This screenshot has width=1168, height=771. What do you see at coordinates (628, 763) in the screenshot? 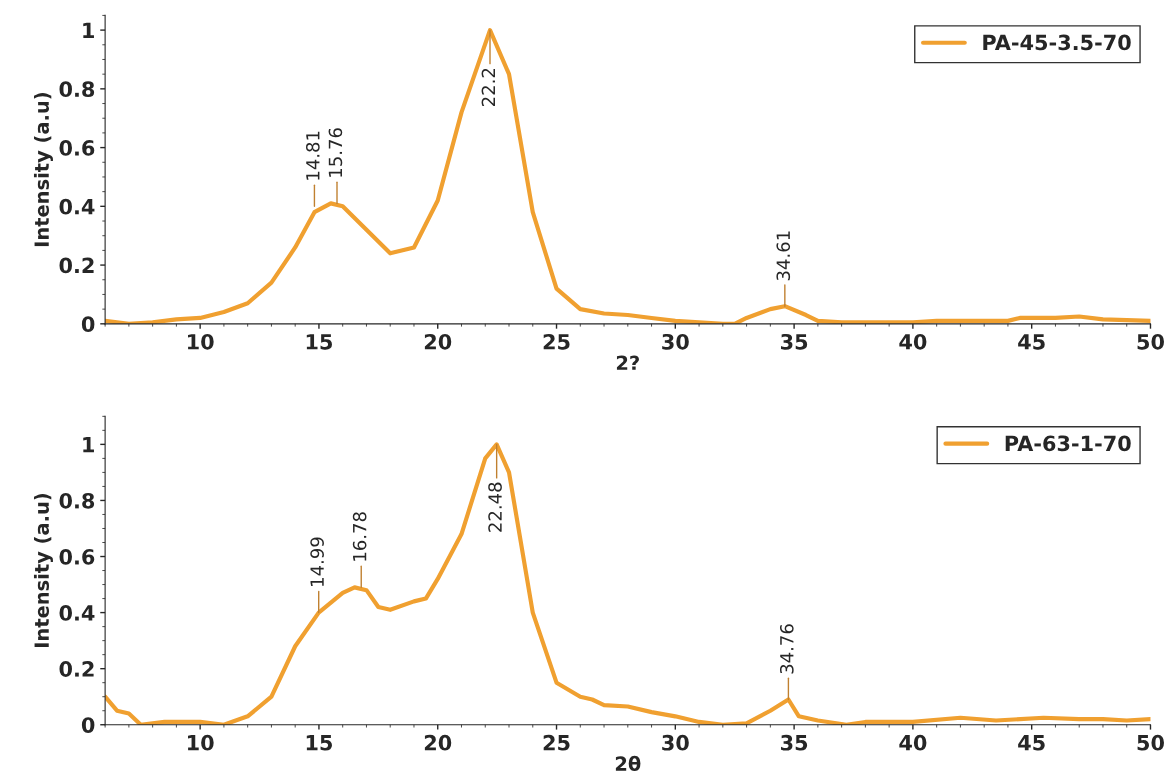
I see `x-axis-title: 2θ` at bounding box center [628, 763].